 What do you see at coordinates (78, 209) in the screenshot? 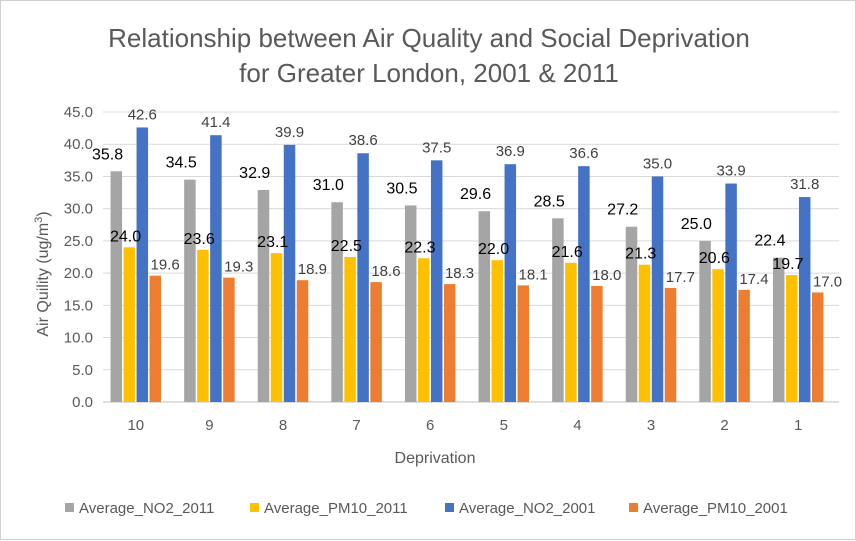
I see `y-tick-label: 30.0` at bounding box center [78, 209].